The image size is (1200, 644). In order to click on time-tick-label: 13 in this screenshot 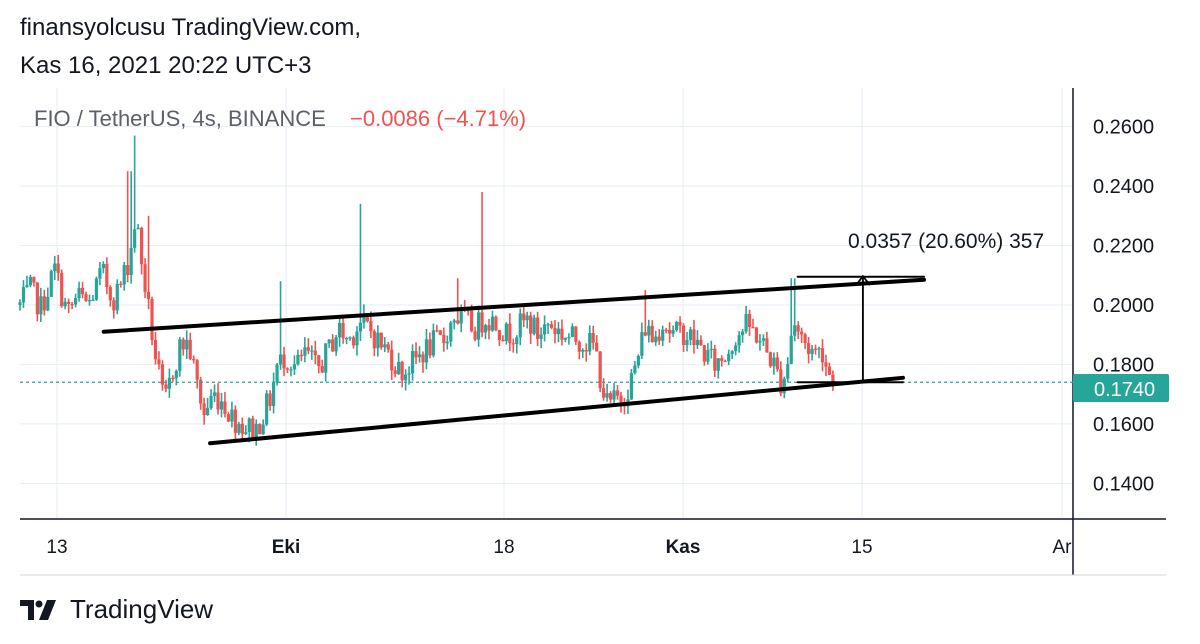, I will do `click(56, 547)`.